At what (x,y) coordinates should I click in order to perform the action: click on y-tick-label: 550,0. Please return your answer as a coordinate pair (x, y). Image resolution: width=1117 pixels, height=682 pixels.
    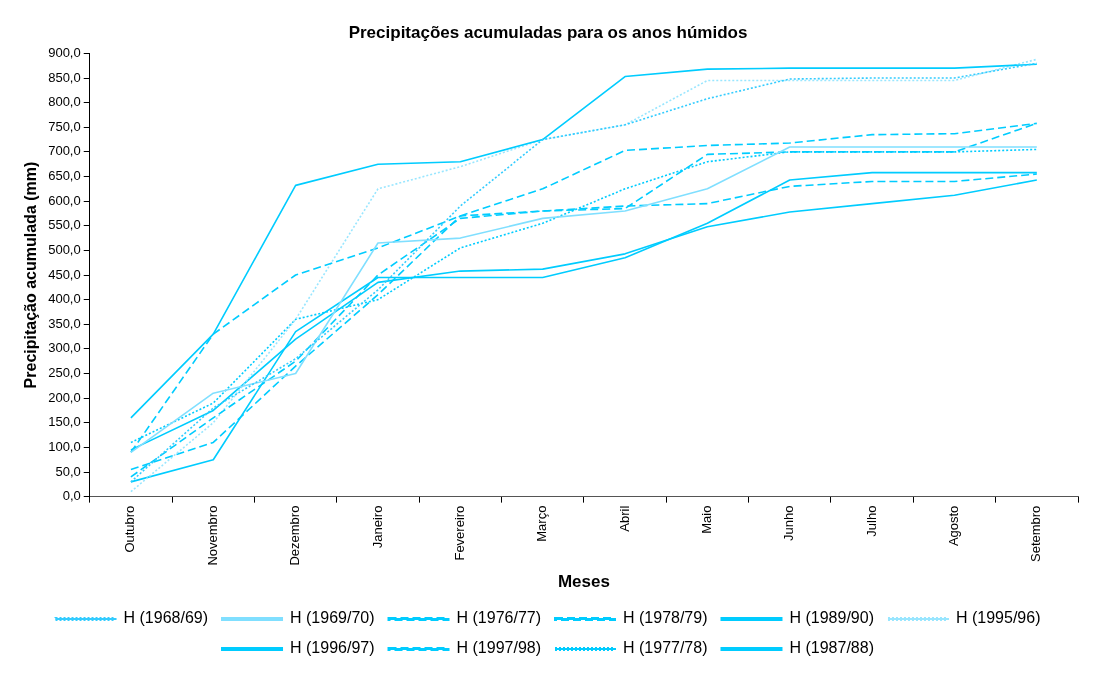
    Looking at the image, I should click on (64, 225).